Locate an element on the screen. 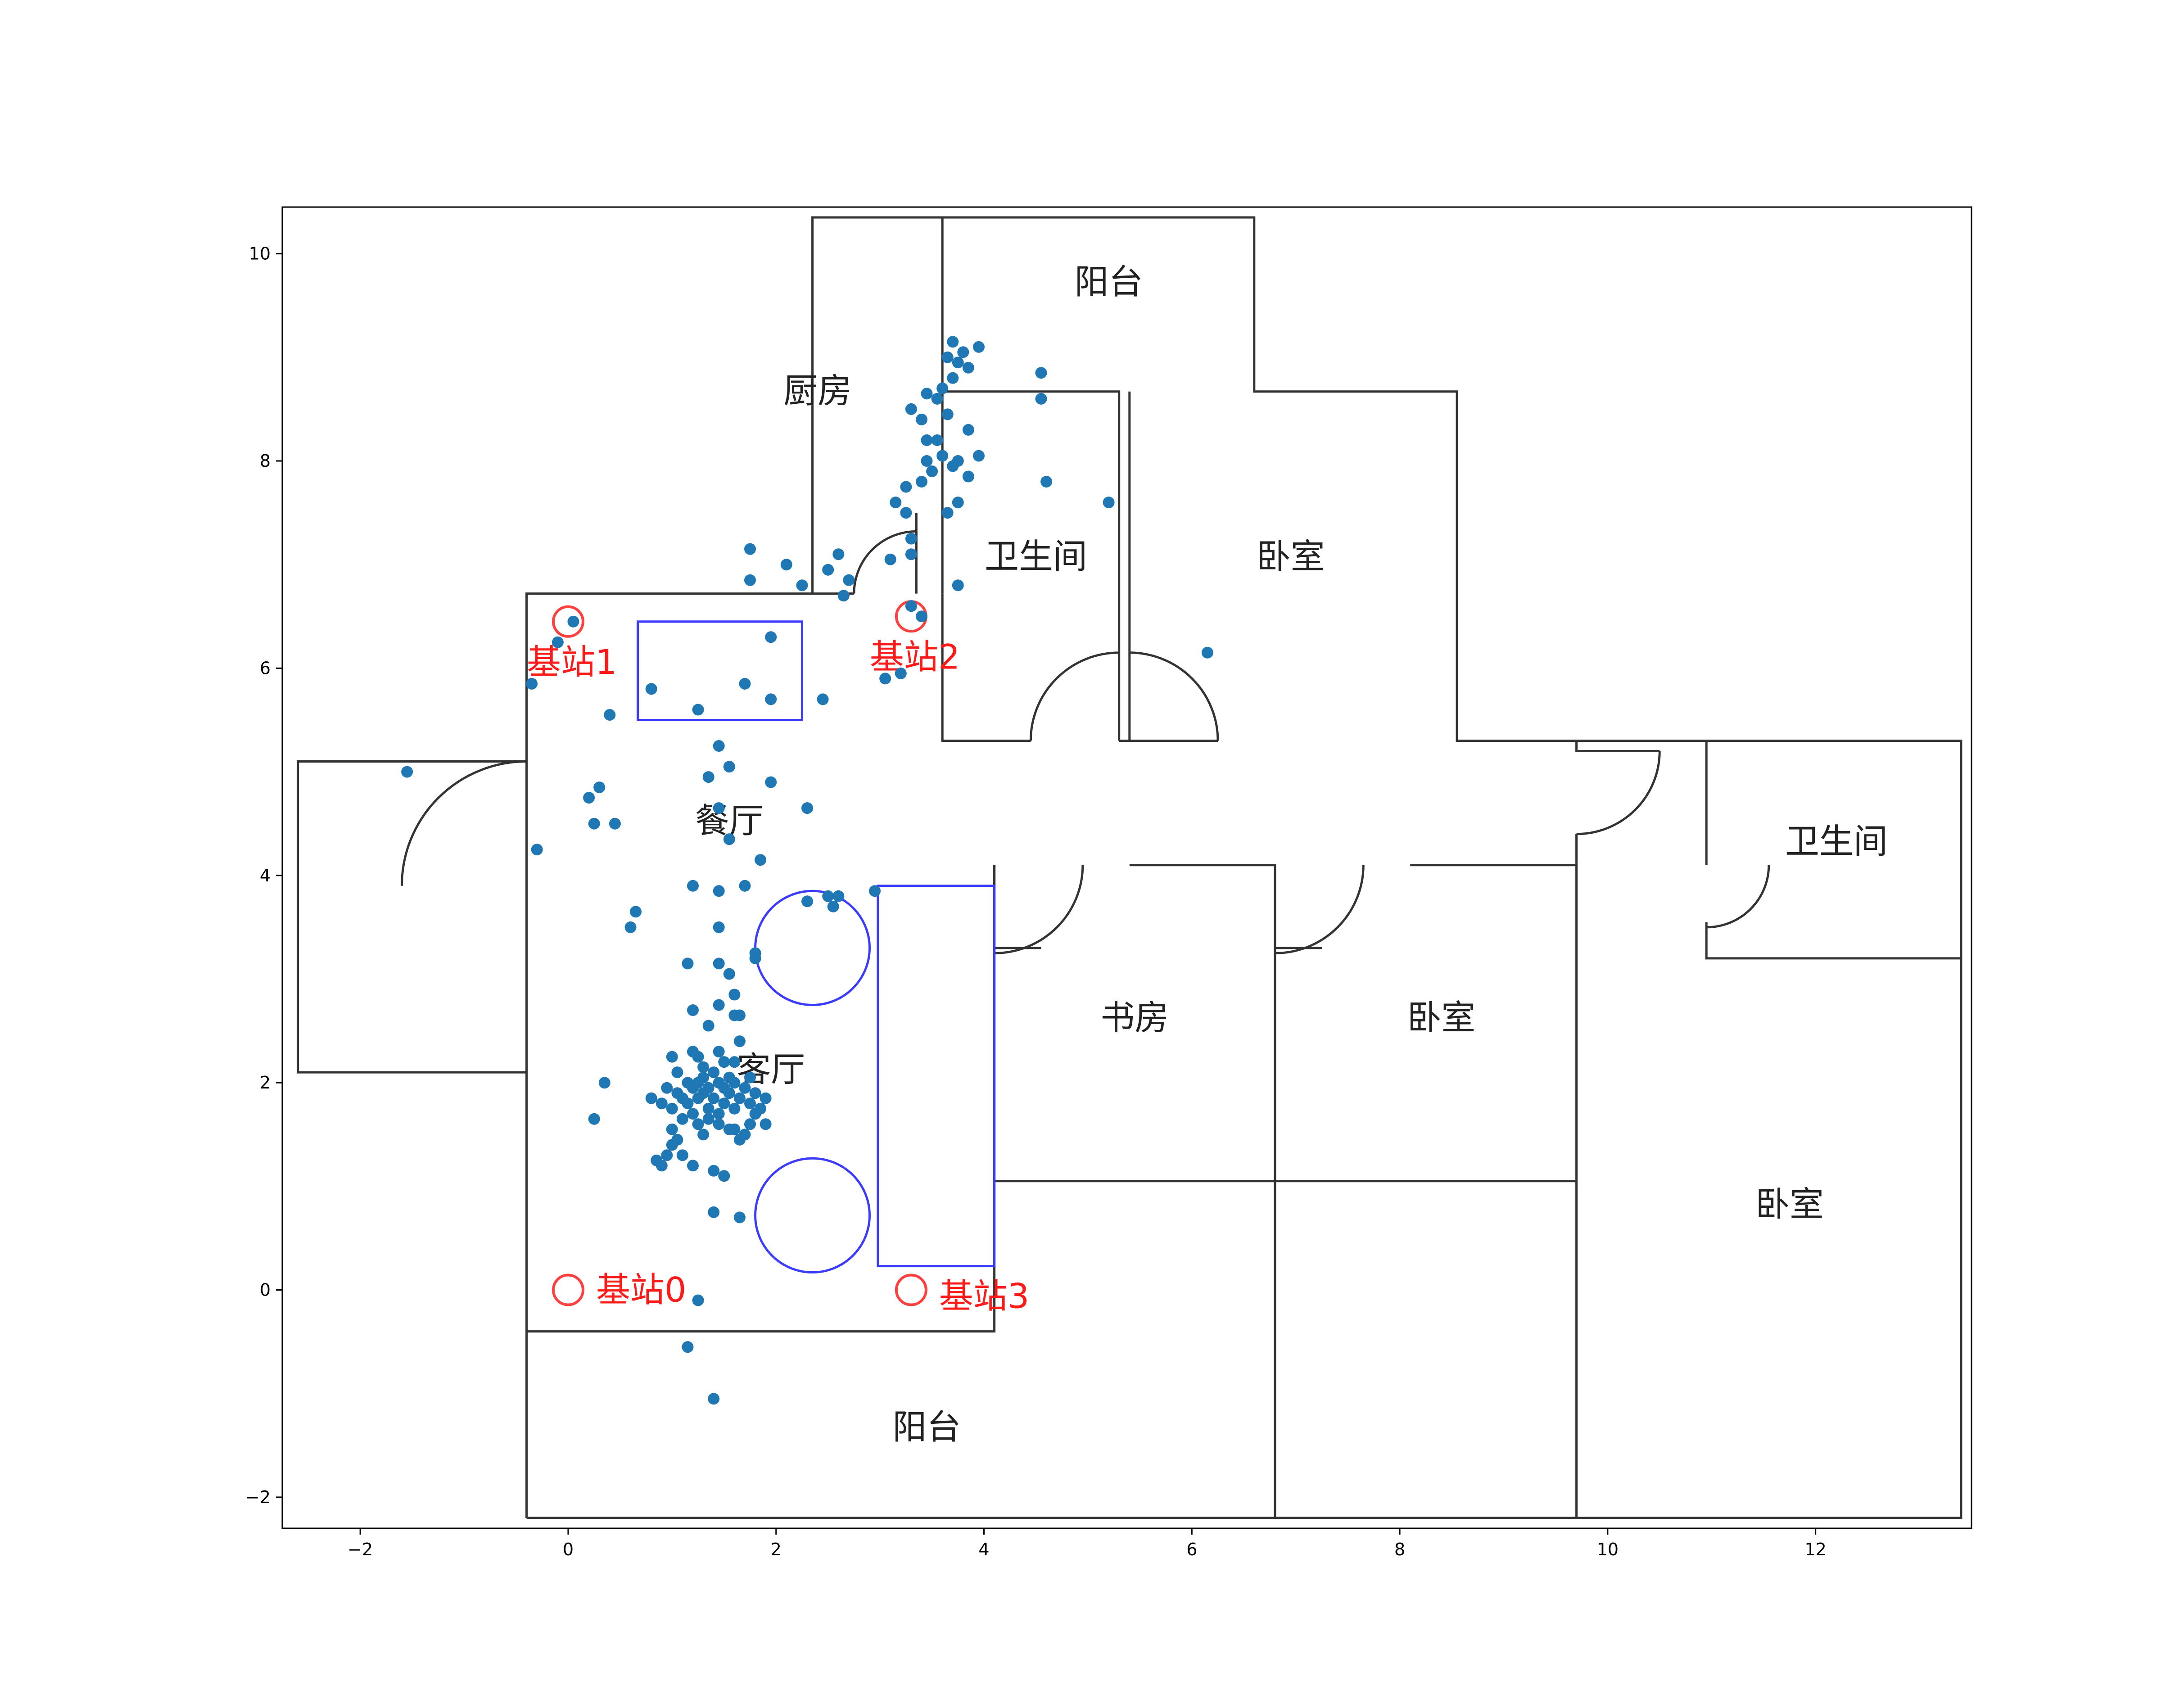 The width and height of the screenshot is (2184, 1707). room-label: 厨房 is located at coordinates (818, 390).